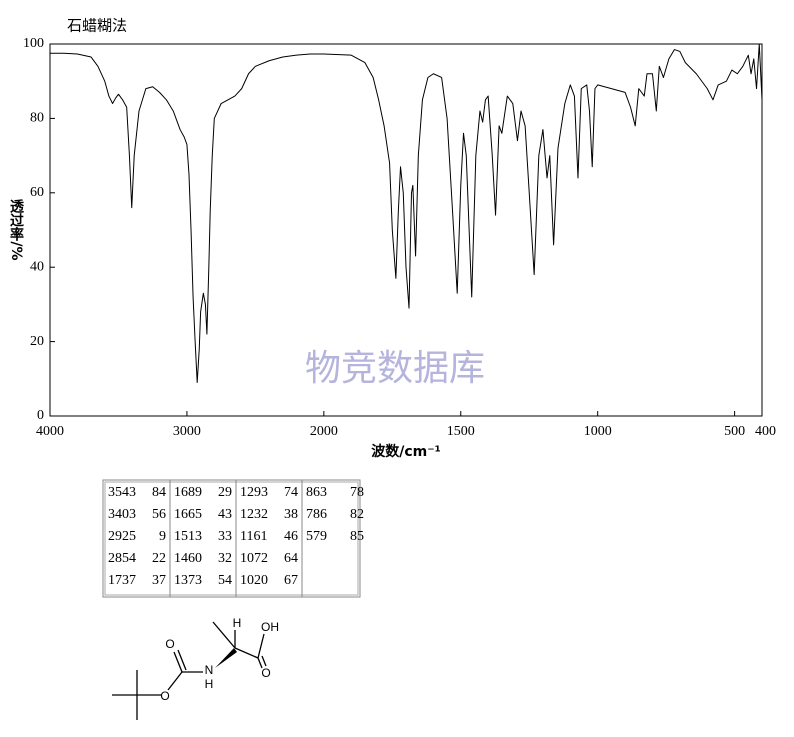 The height and width of the screenshot is (737, 794). What do you see at coordinates (254, 558) in the screenshot?
I see `table-cell: 1072` at bounding box center [254, 558].